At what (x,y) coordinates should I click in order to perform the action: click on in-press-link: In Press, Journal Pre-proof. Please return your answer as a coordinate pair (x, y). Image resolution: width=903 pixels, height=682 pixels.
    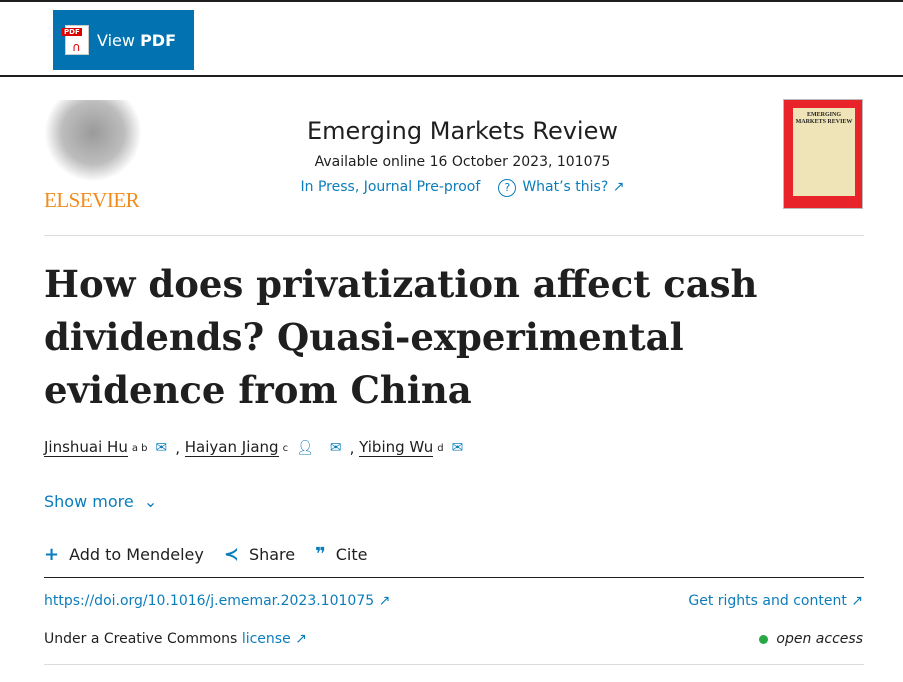
    Looking at the image, I should click on (390, 187).